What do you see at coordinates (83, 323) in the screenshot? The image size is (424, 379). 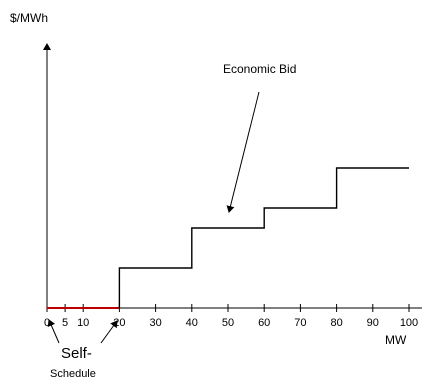 I see `x-tick-label: 10` at bounding box center [83, 323].